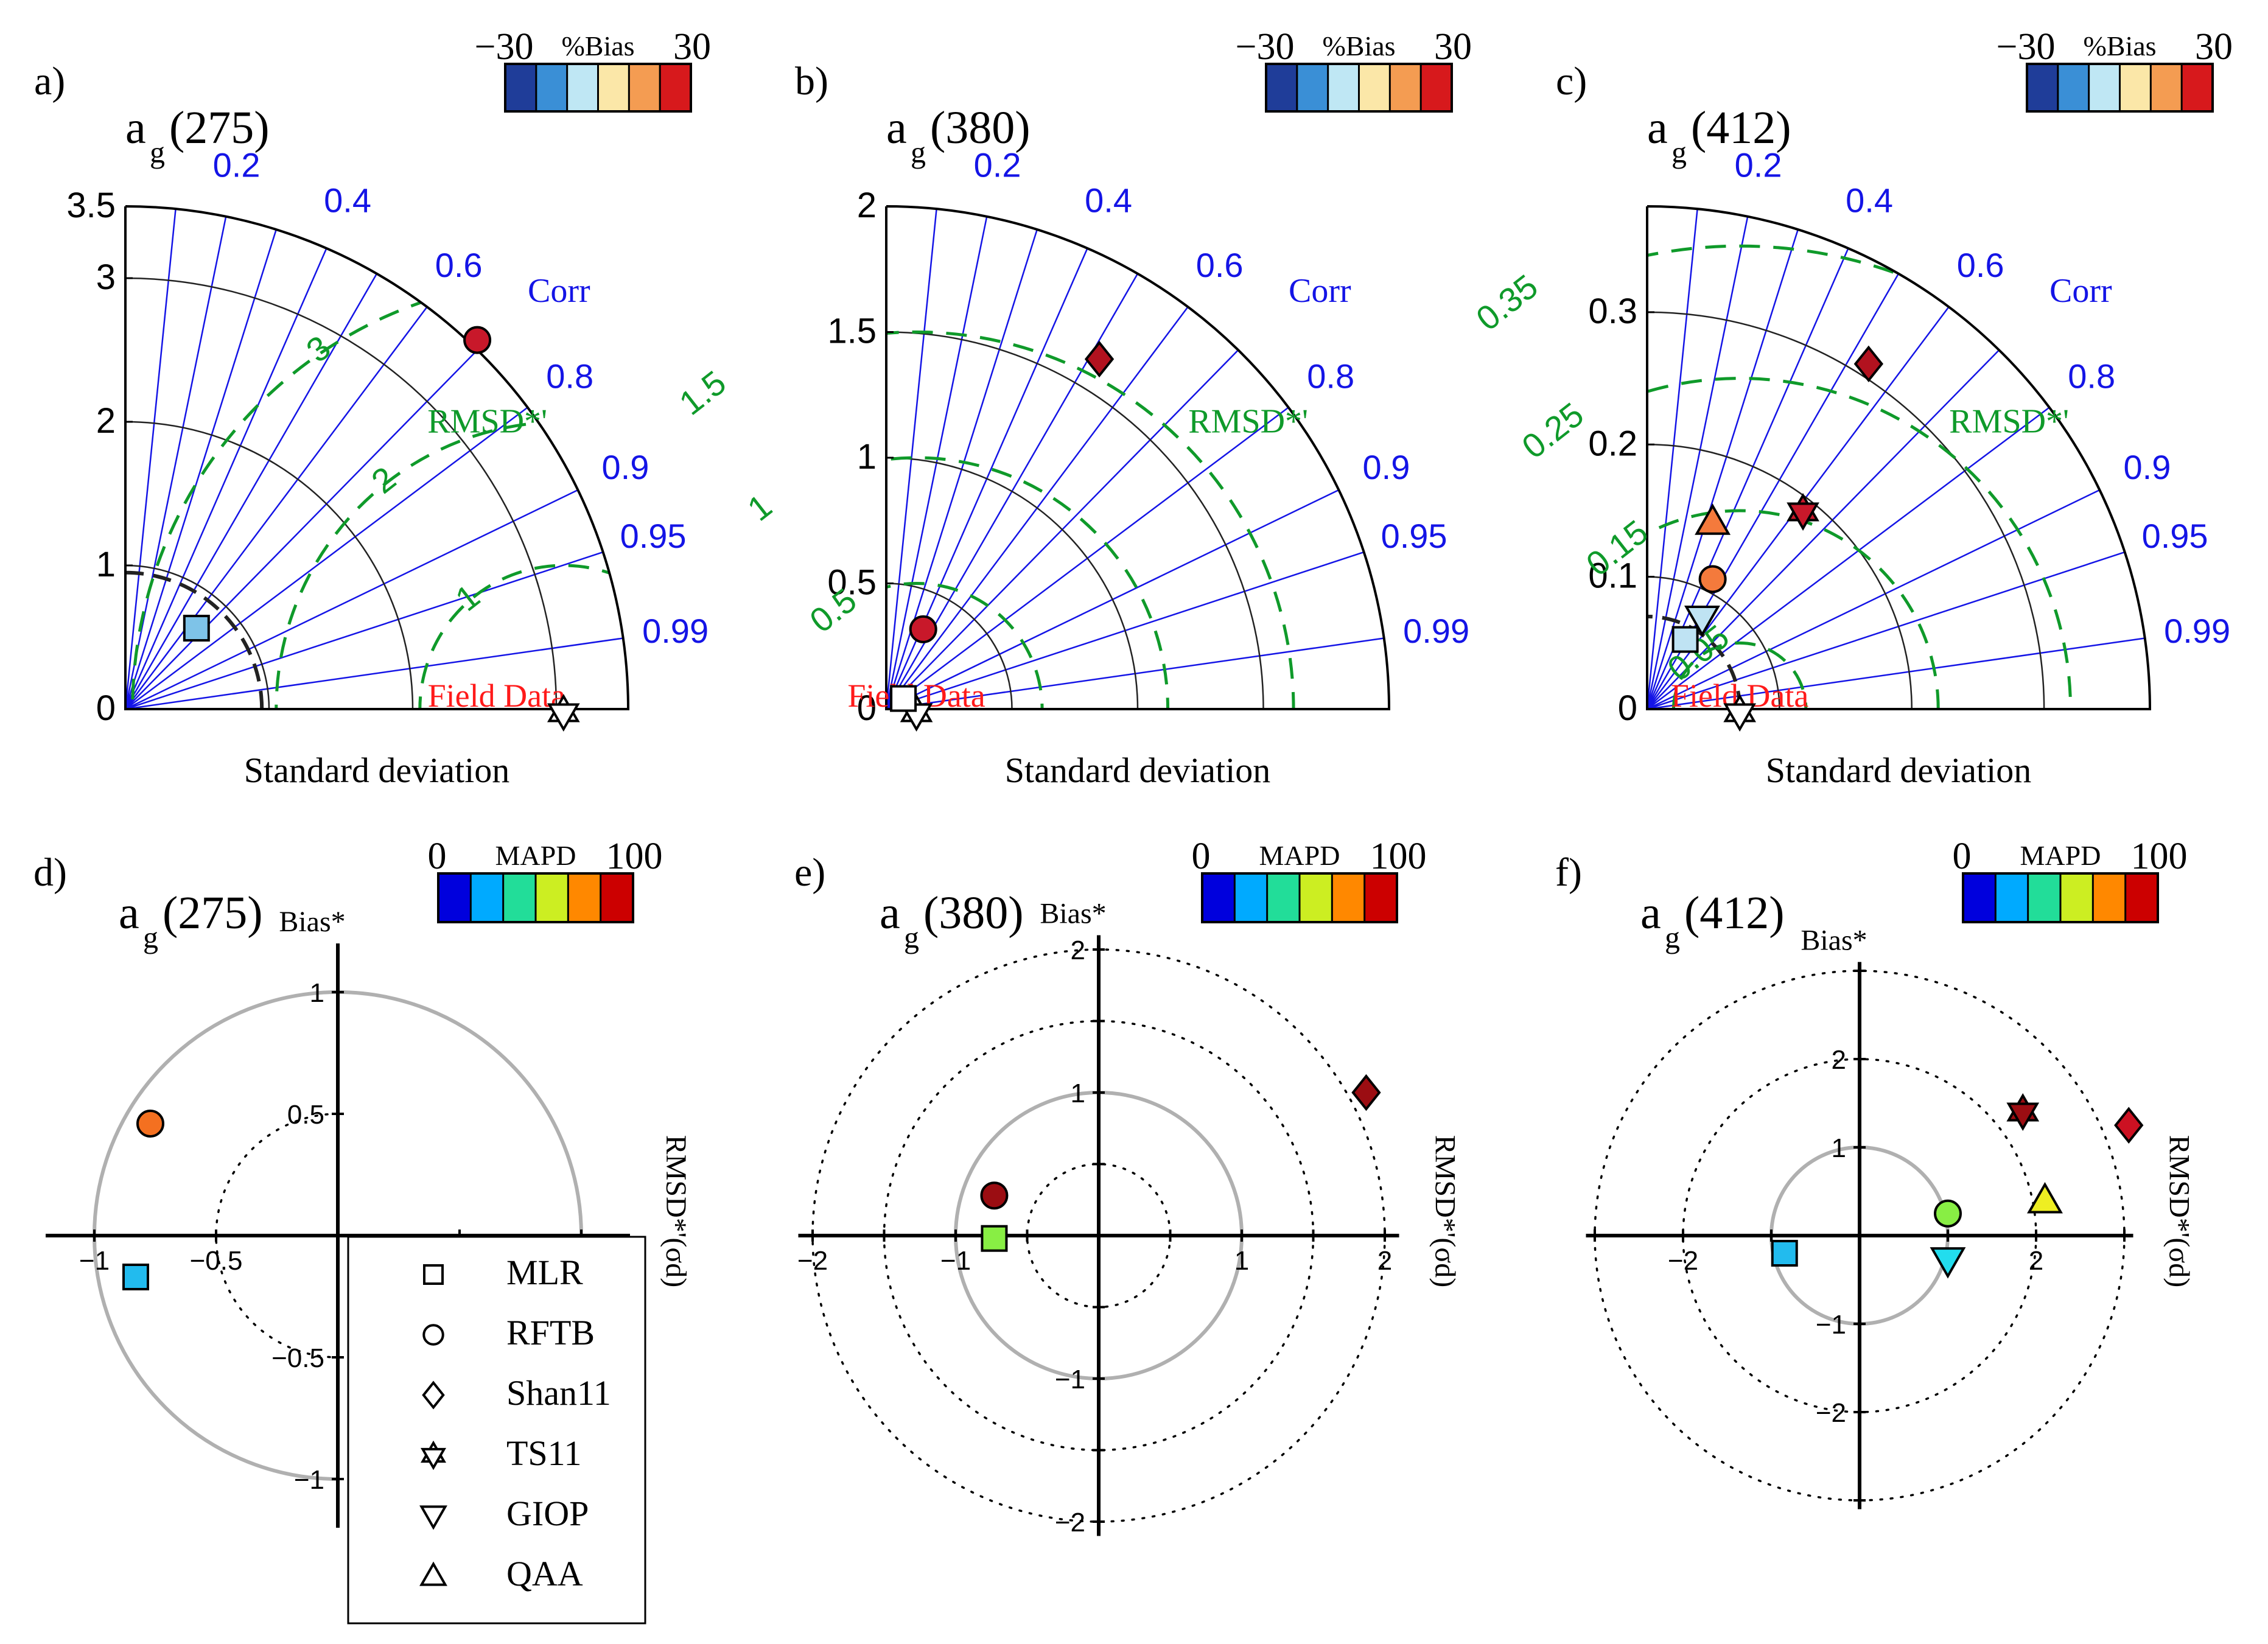 The width and height of the screenshot is (2268, 1644). What do you see at coordinates (434, 1459) in the screenshot?
I see `legend-marker-ts11-b` at bounding box center [434, 1459].